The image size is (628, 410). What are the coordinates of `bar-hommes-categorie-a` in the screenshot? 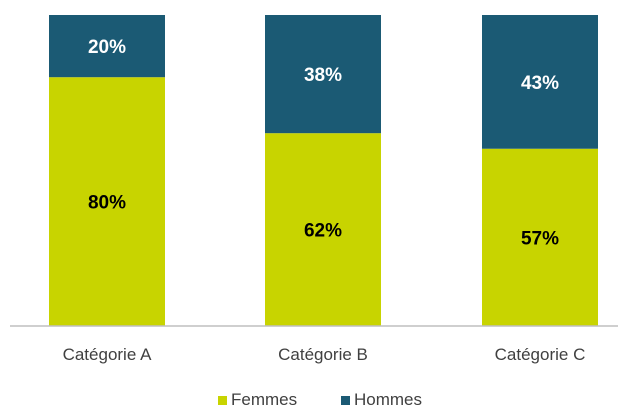 It's located at (107, 46).